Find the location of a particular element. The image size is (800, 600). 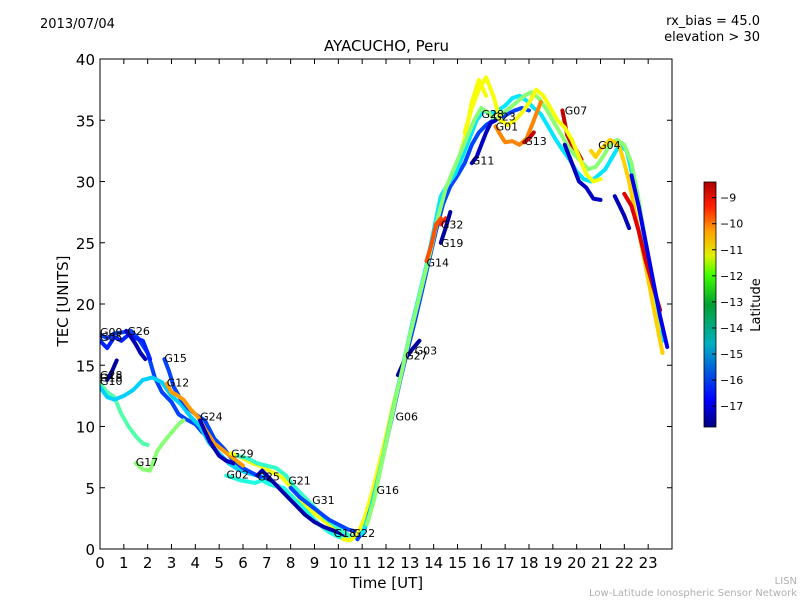

x-tick-label: 13 is located at coordinates (409, 563).